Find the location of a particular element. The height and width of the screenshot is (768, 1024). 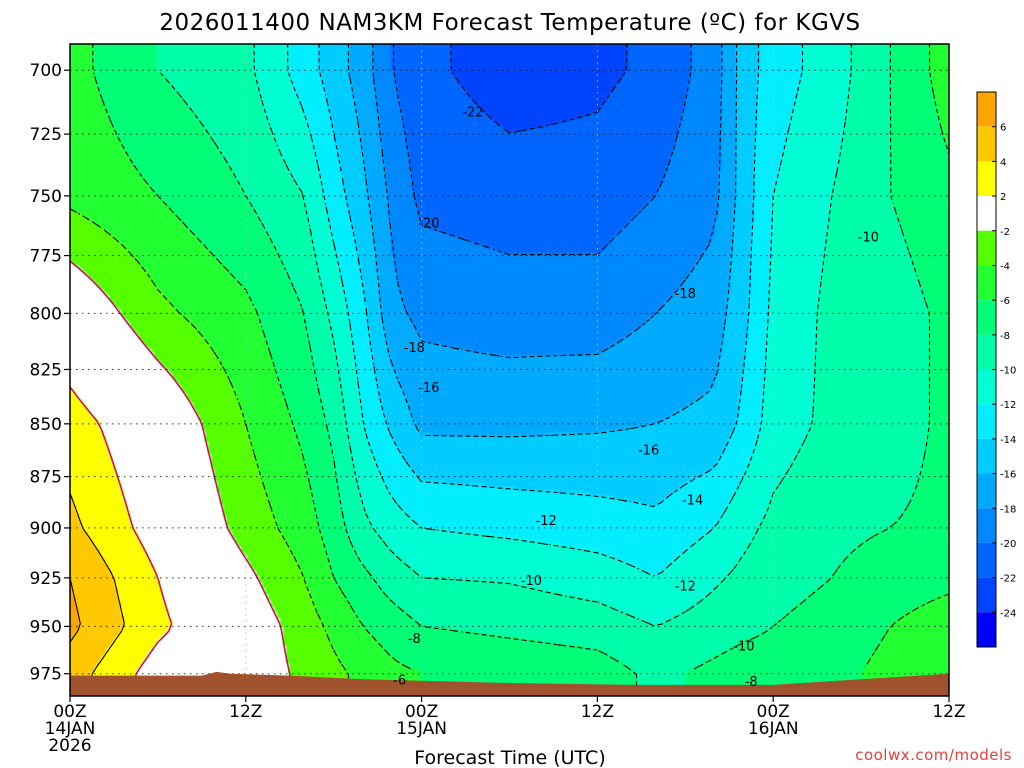

contour-label: -20 is located at coordinates (428, 223).